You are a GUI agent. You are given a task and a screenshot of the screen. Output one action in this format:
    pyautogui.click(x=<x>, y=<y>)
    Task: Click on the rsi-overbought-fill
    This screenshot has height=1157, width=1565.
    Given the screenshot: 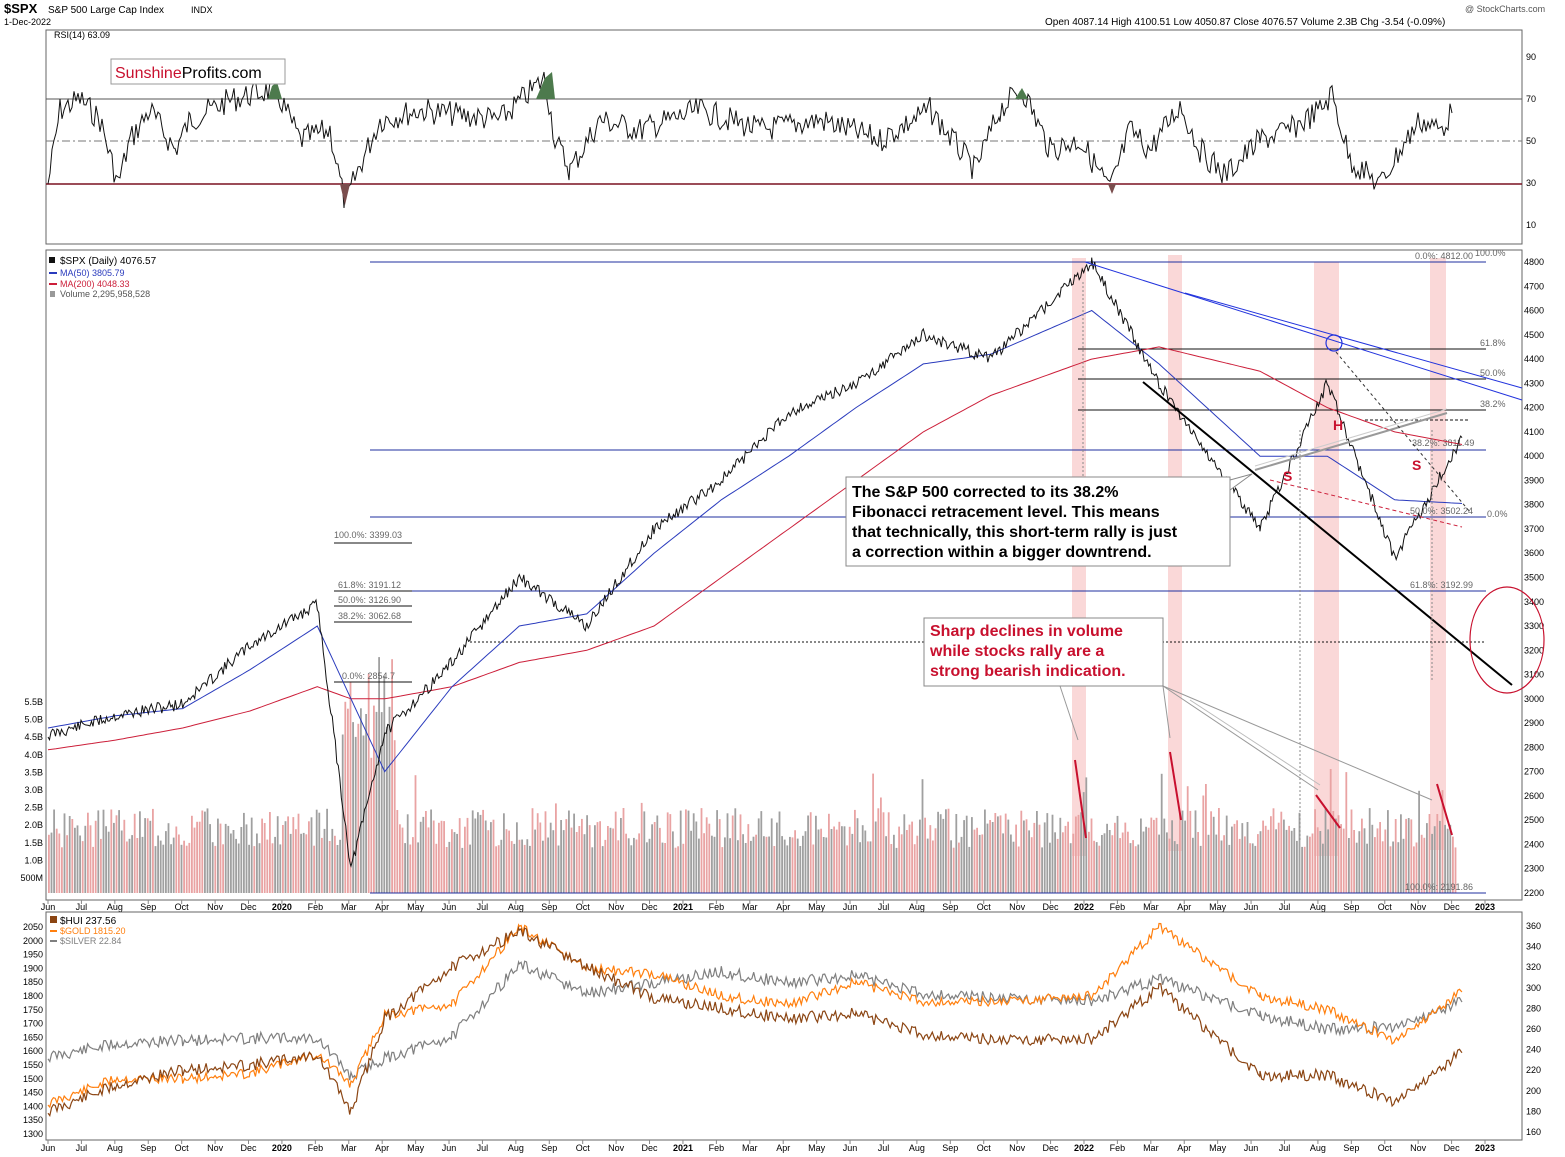 What is the action you would take?
    pyautogui.click(x=545, y=85)
    